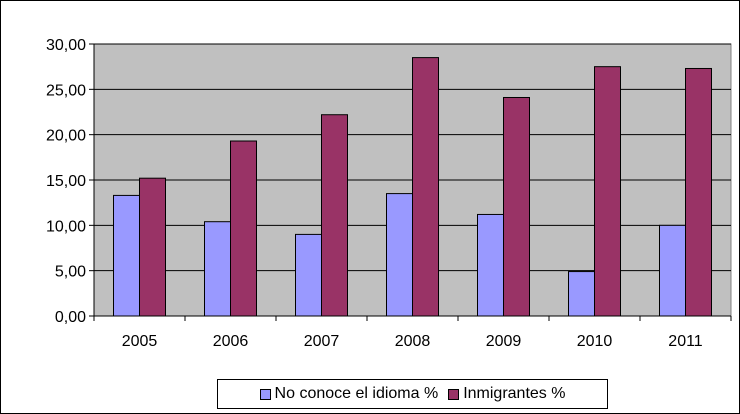  Describe the element at coordinates (685, 341) in the screenshot. I see `x-tick-label: 2011` at that location.